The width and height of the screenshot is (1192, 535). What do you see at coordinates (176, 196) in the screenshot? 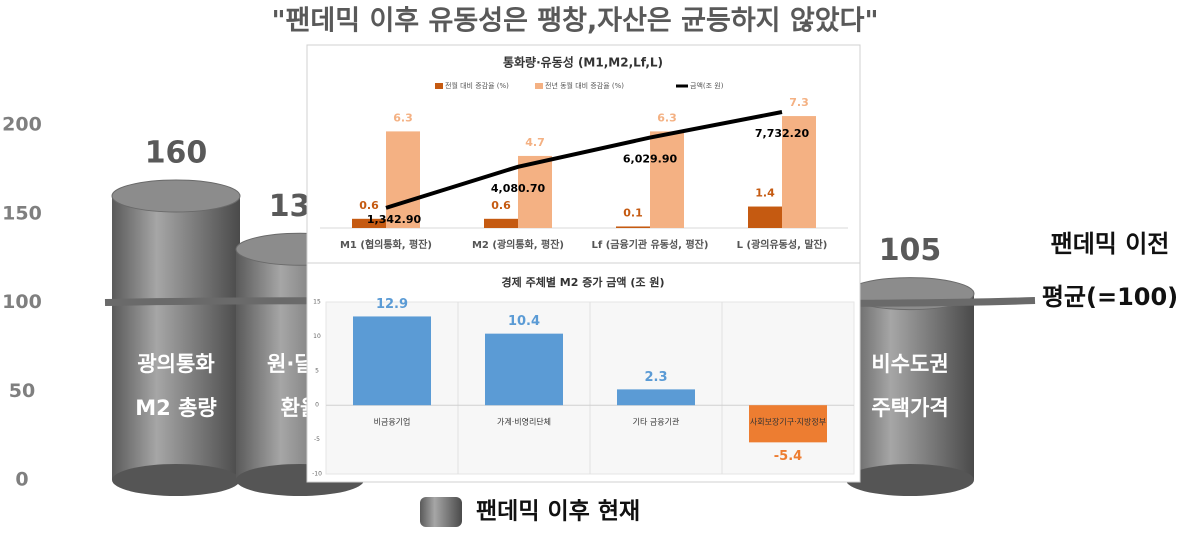
I see `cylinder-top` at bounding box center [176, 196].